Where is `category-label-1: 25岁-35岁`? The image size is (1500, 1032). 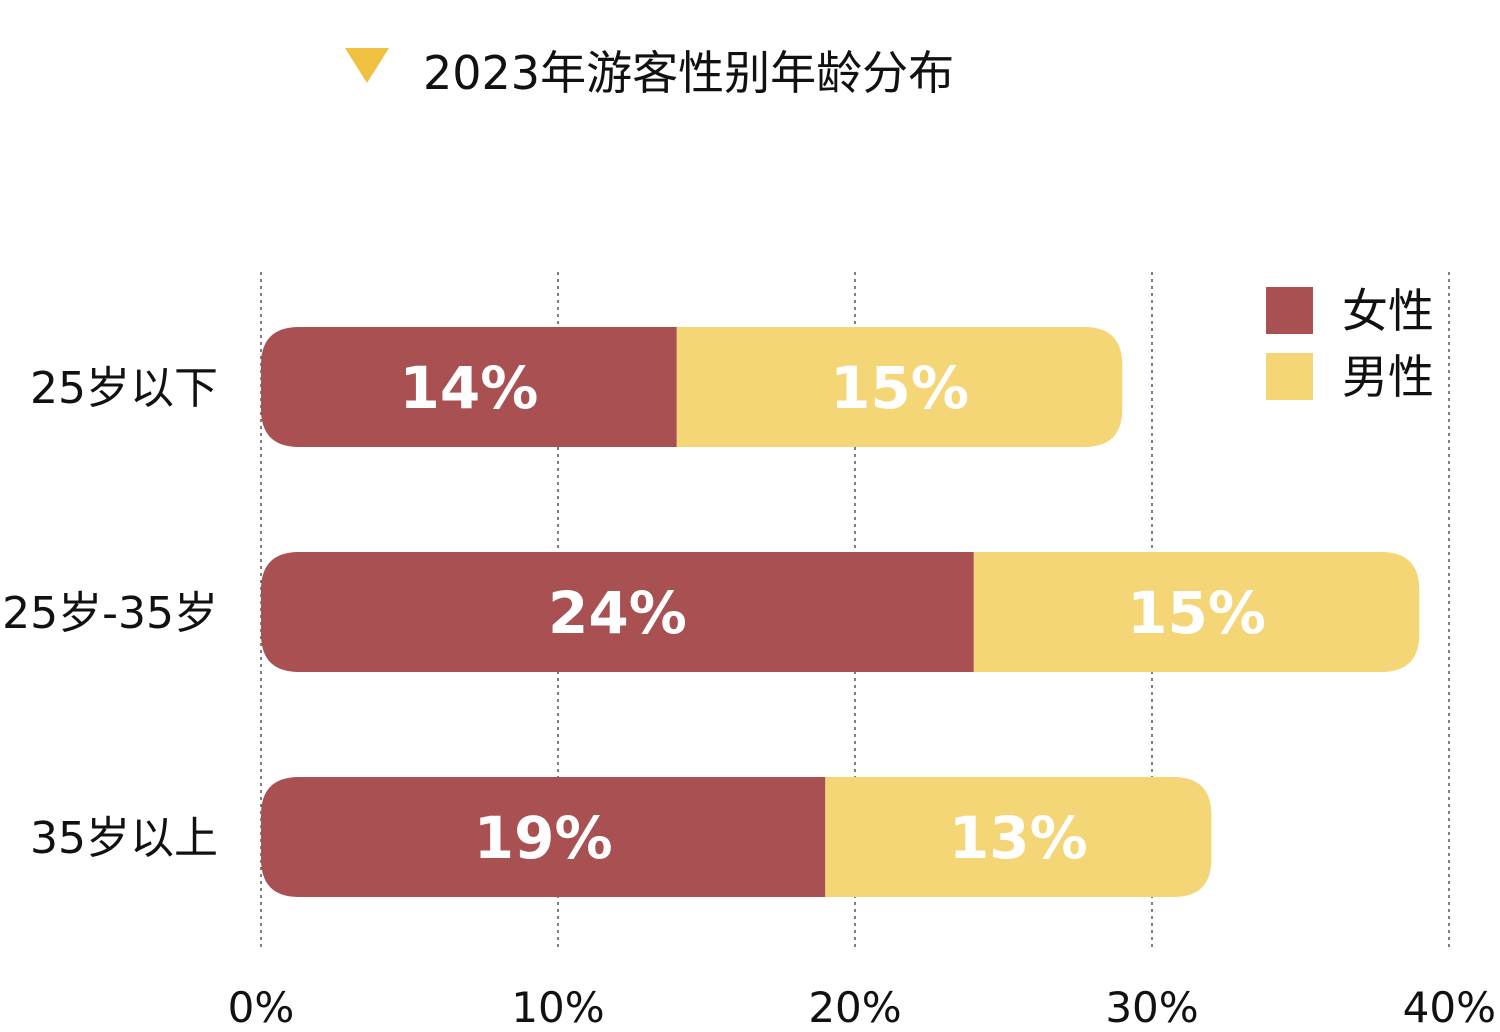 category-label-1: 25岁-35岁 is located at coordinates (110, 613).